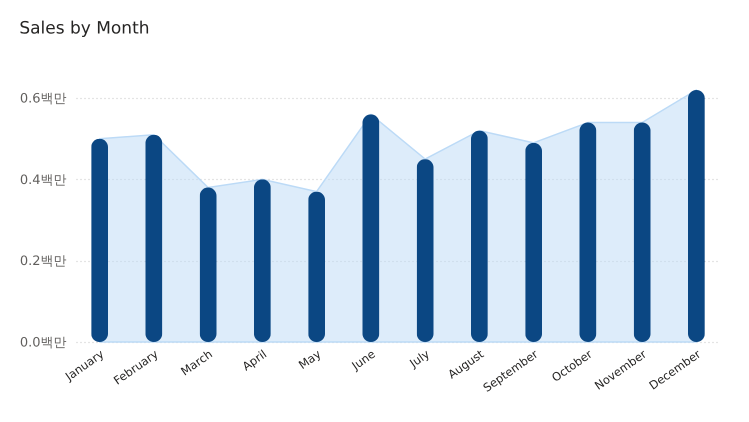  What do you see at coordinates (43, 343) in the screenshot?
I see `y-tick-label: 0.0백만` at bounding box center [43, 343].